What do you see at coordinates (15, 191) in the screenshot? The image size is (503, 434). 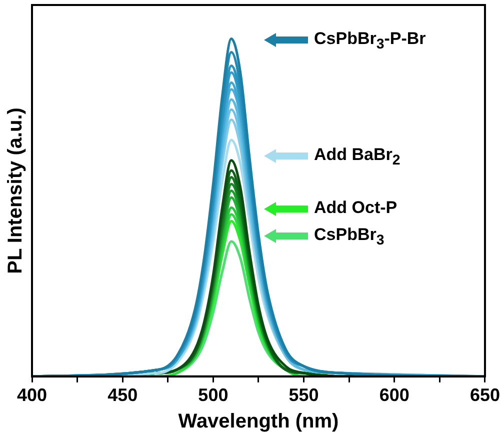 I see `y-axis-title: PL Intensity (a.u.)` at bounding box center [15, 191].